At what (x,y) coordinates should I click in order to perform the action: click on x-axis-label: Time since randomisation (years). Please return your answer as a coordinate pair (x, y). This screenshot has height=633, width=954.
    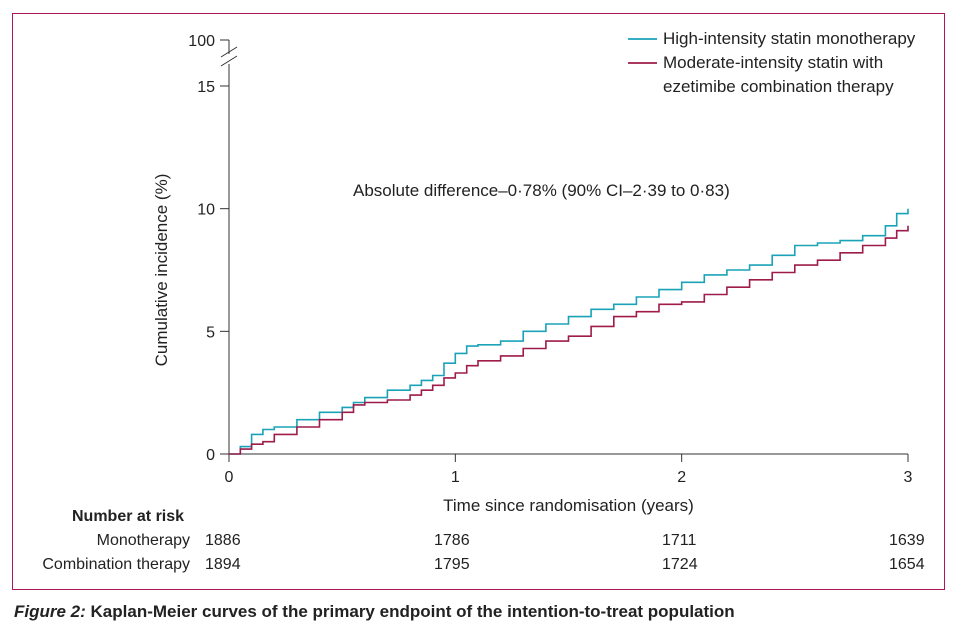
    Looking at the image, I should click on (568, 505).